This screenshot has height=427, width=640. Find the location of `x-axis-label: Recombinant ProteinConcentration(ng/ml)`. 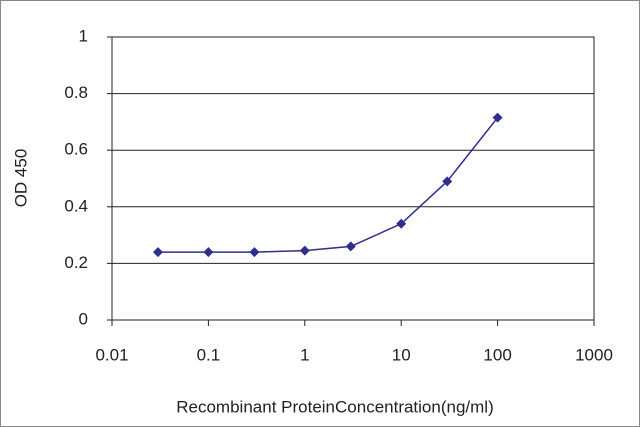

x-axis-label: Recombinant ProteinConcentration(ng/ml) is located at coordinates (335, 406).